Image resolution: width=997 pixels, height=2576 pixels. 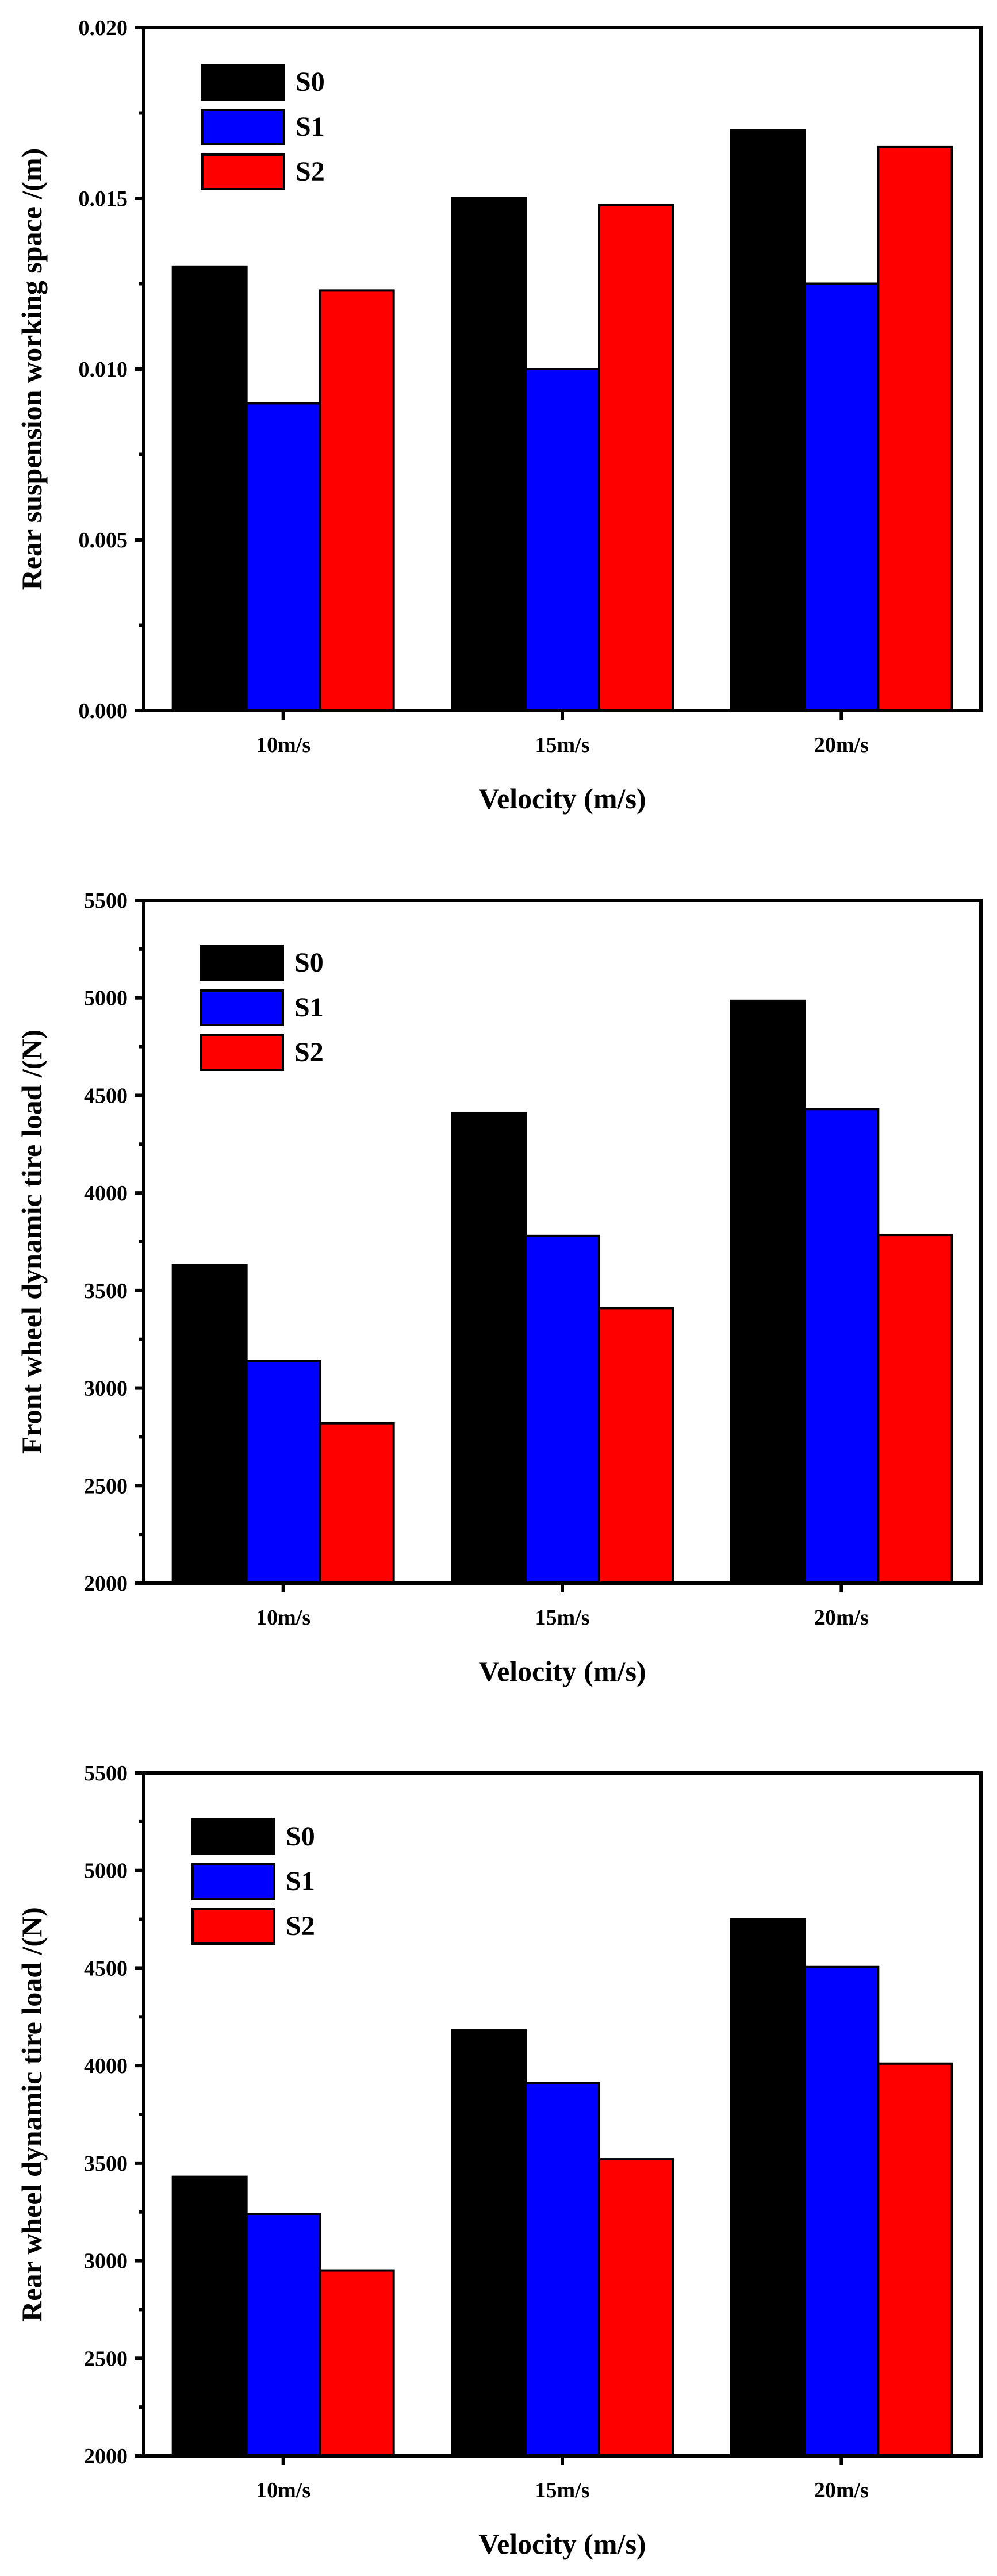 What do you see at coordinates (103, 199) in the screenshot?
I see `y-tick-label: 0.015` at bounding box center [103, 199].